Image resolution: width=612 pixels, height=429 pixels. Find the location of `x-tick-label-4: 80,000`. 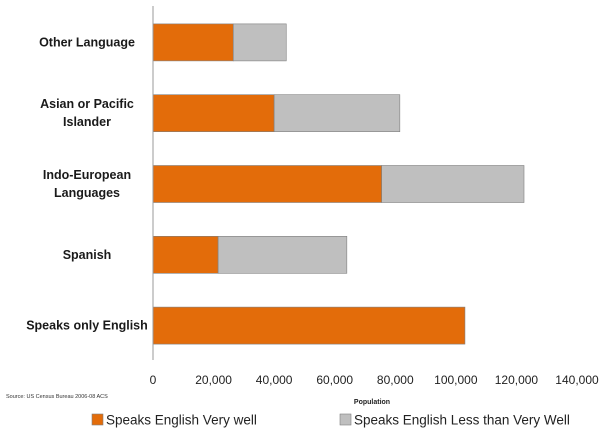

x-tick-label-4: 80,000 is located at coordinates (395, 380).